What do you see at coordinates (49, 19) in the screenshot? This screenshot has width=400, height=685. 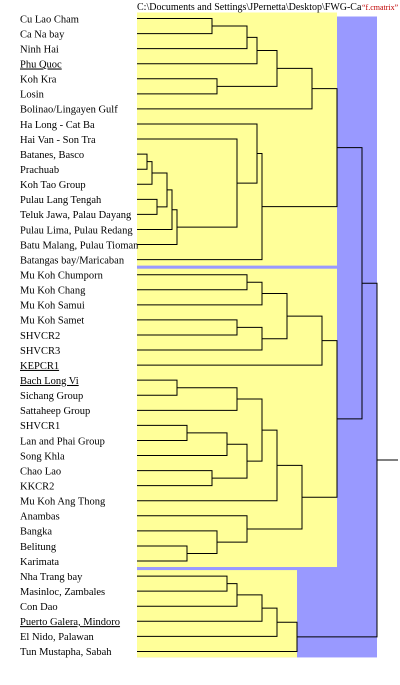 I see `leaf-label: Cu Lao Cham` at bounding box center [49, 19].